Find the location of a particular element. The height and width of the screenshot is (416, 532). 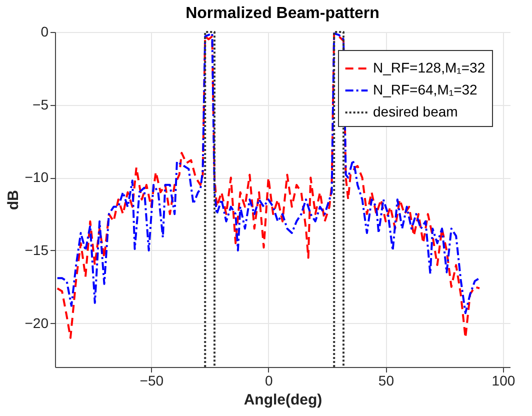

y-axis-title: dB is located at coordinates (13, 200).